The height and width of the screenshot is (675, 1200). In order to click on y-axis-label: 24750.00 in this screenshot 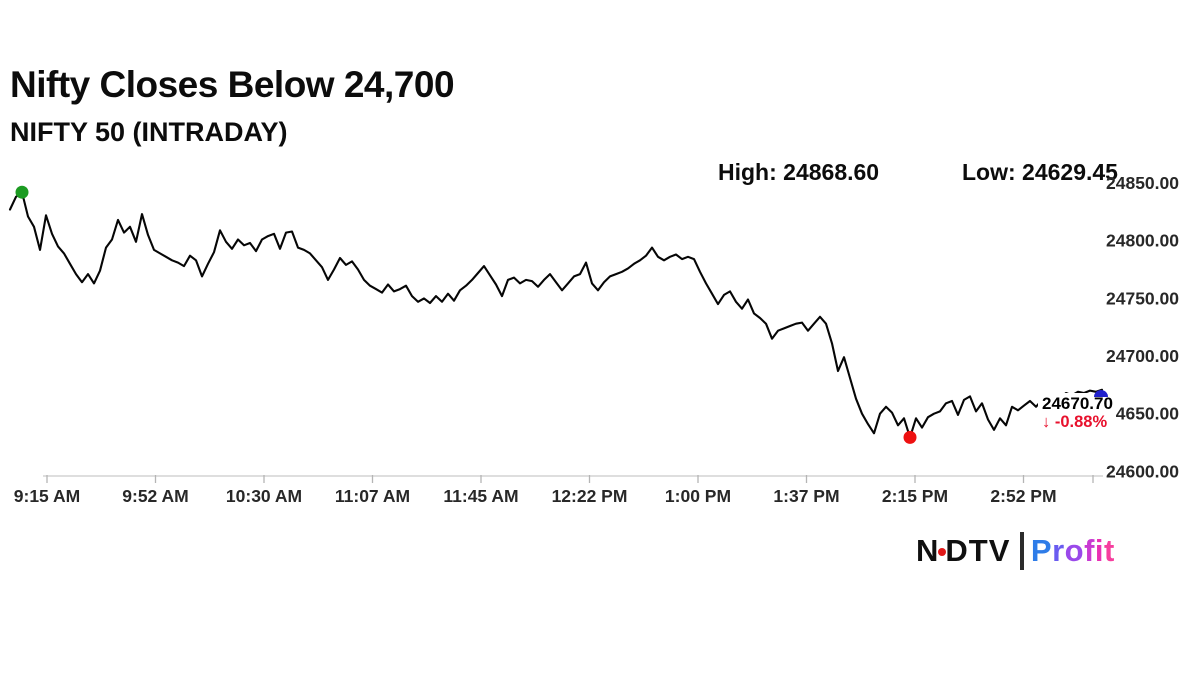, I will do `click(1142, 298)`.